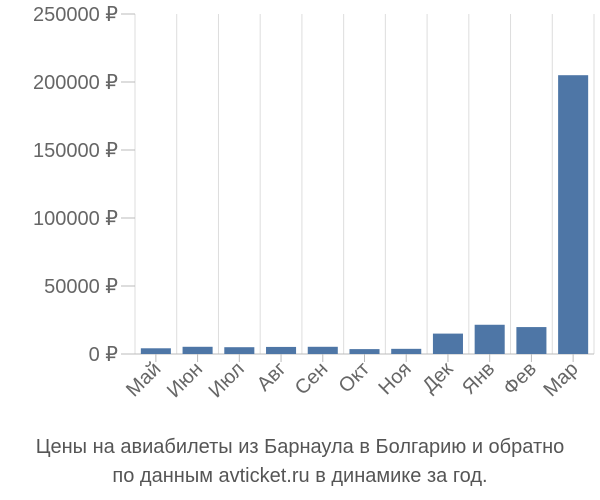  I want to click on x-tick-label: Сен, so click(311, 378).